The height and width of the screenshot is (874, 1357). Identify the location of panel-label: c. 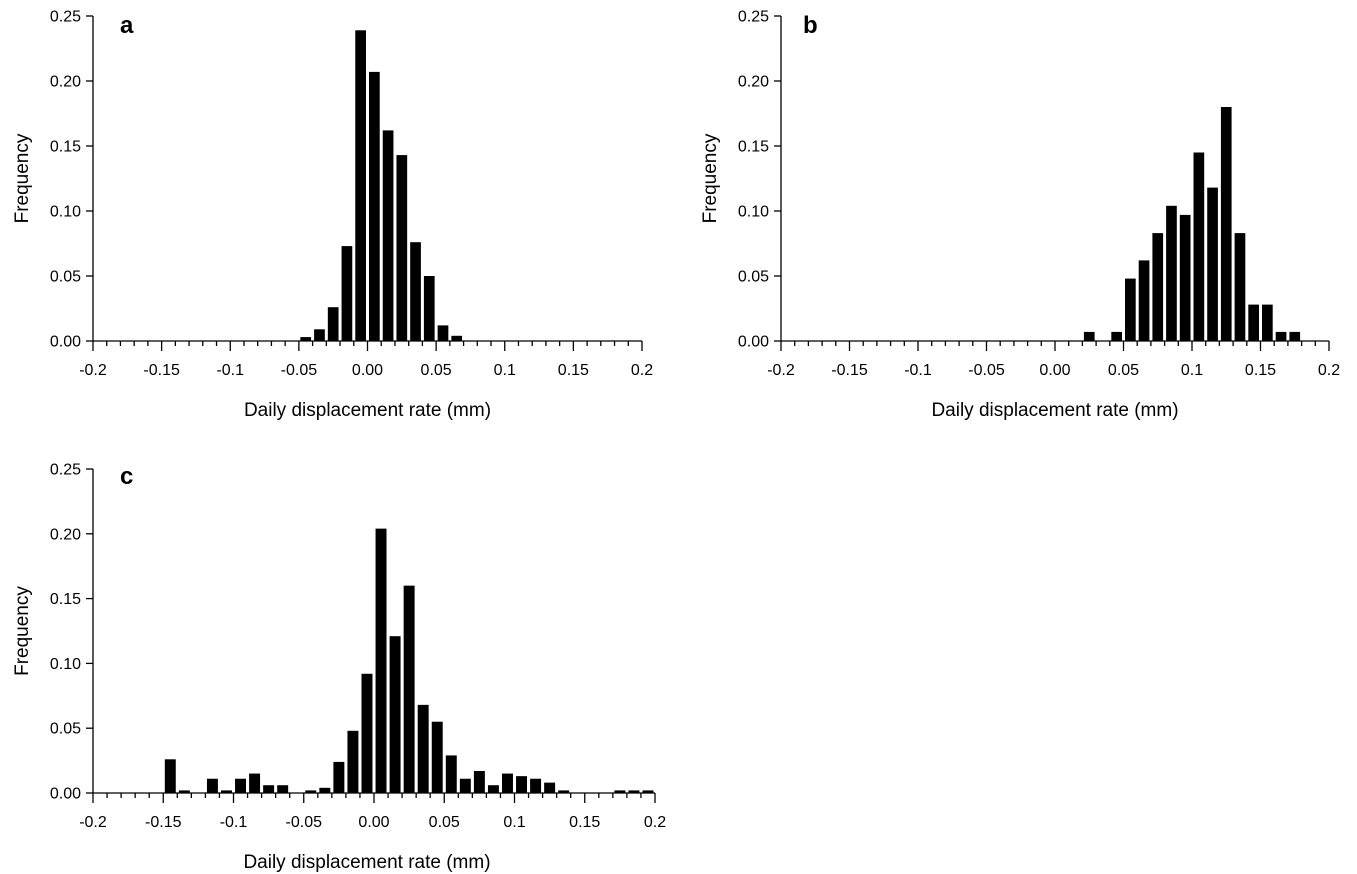
(126, 476).